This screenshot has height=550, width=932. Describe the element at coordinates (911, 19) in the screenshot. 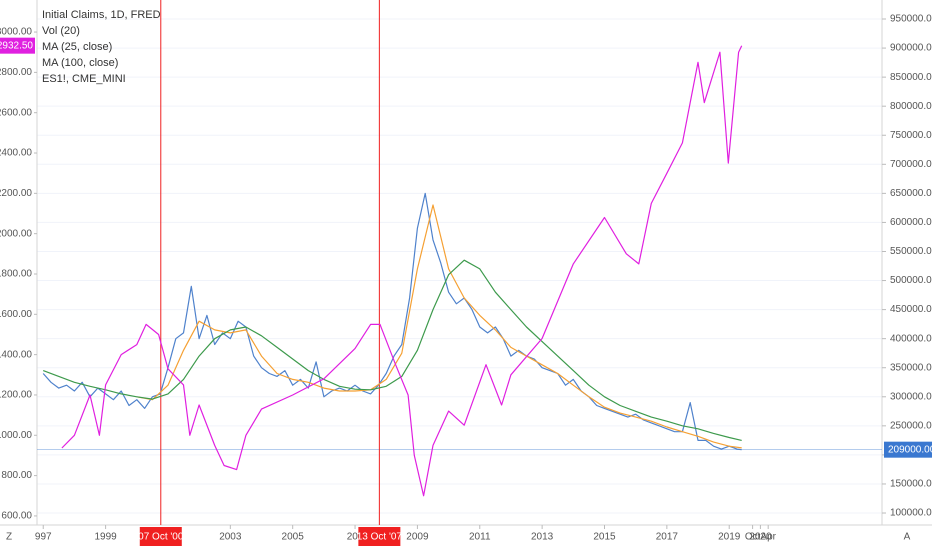

I see `y2-tick-label: 950000.00` at that location.